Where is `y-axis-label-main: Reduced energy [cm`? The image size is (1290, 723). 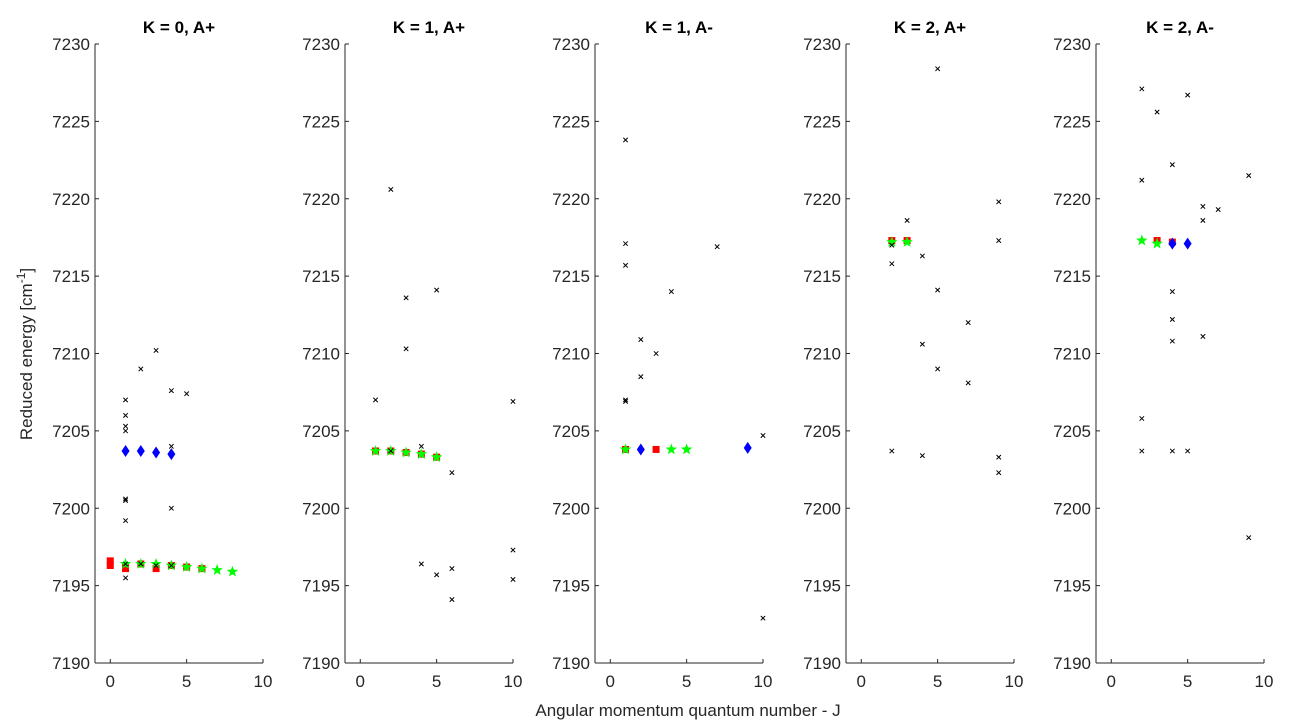
y-axis-label-main: Reduced energy [cm is located at coordinates (26, 361).